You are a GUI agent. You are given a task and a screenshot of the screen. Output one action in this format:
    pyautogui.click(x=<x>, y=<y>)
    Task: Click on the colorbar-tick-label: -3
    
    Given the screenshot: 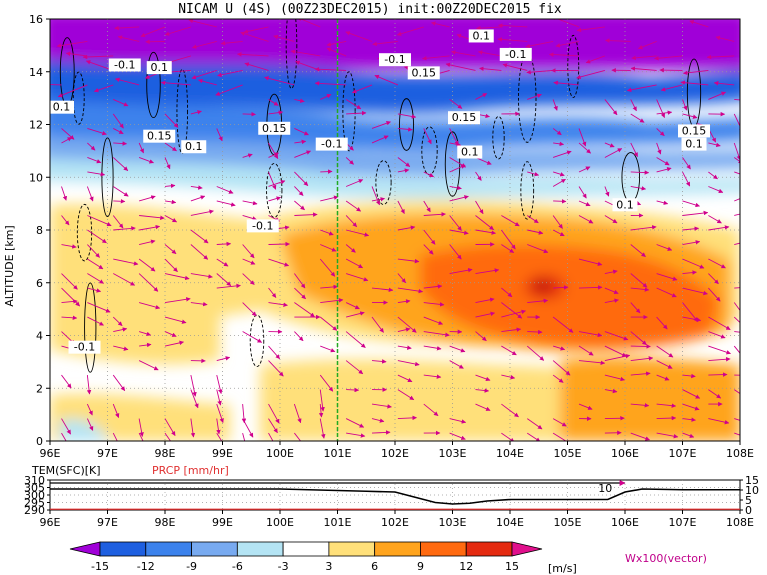 What is the action you would take?
    pyautogui.click(x=283, y=566)
    